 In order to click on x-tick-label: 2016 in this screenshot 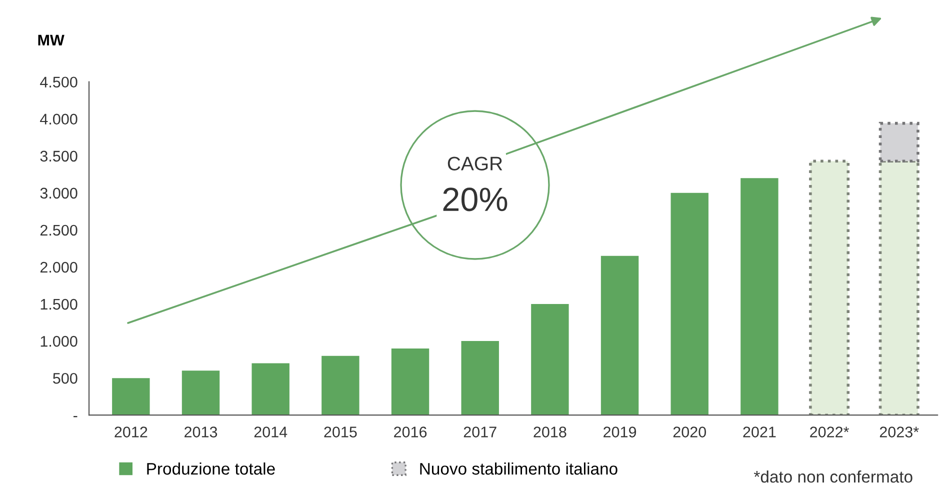, I will do `click(410, 432)`.